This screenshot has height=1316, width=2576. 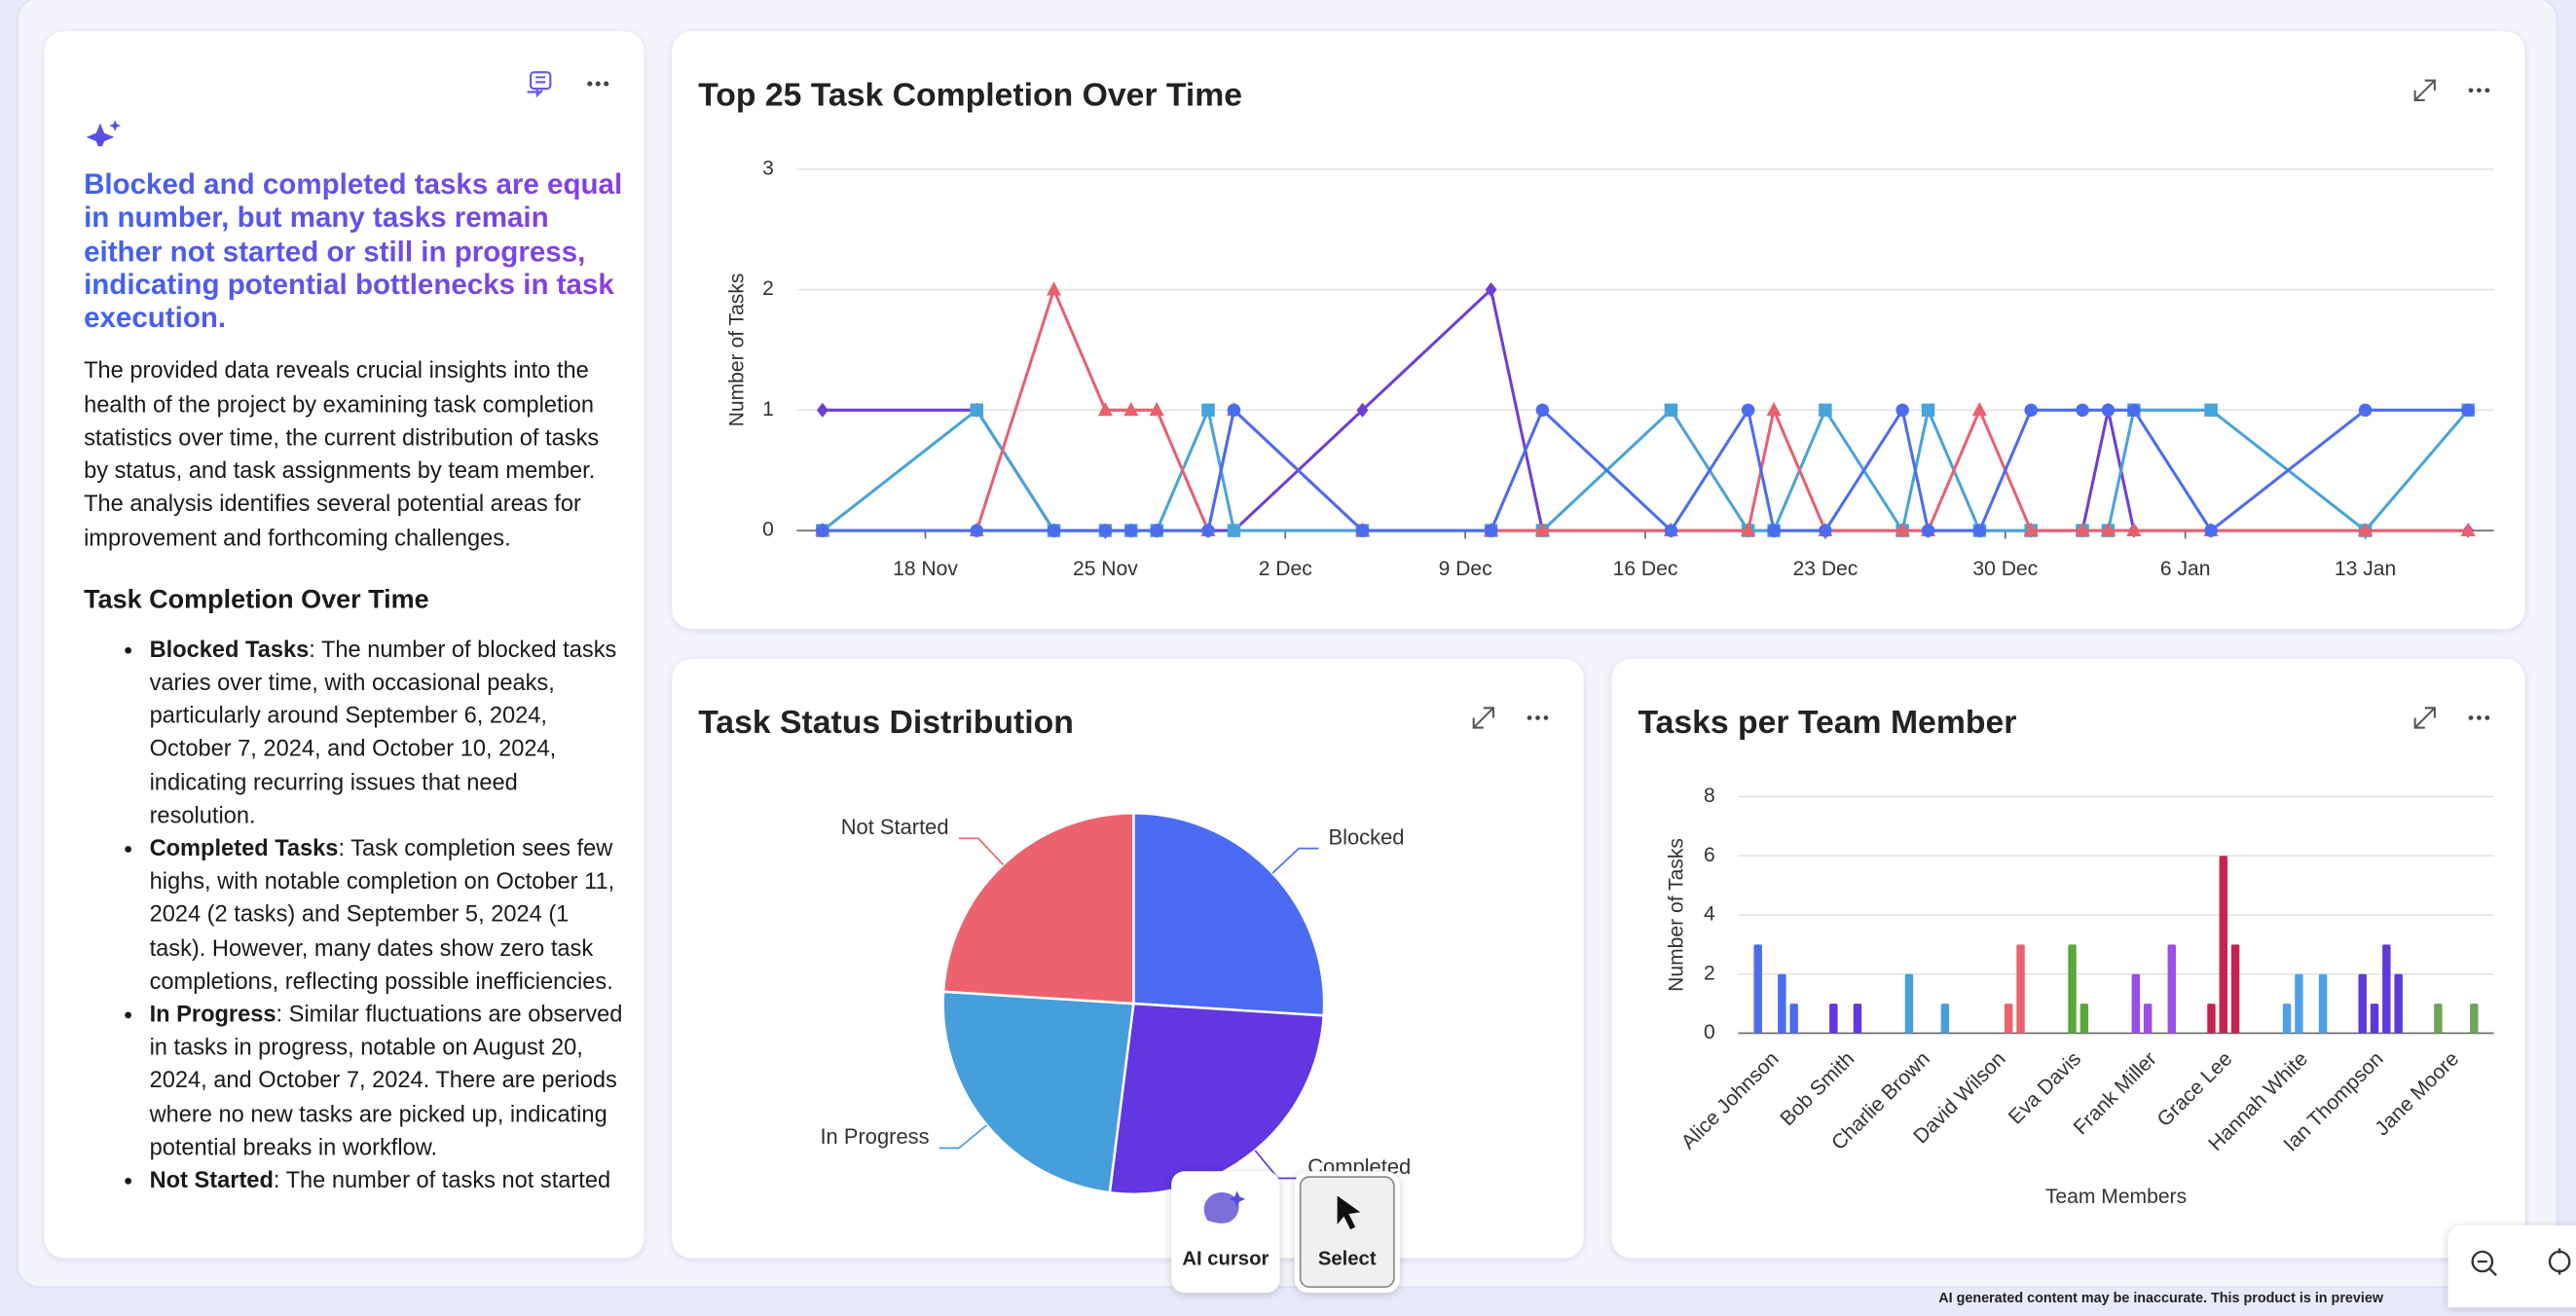 I want to click on select-button: Select, so click(x=1347, y=1232).